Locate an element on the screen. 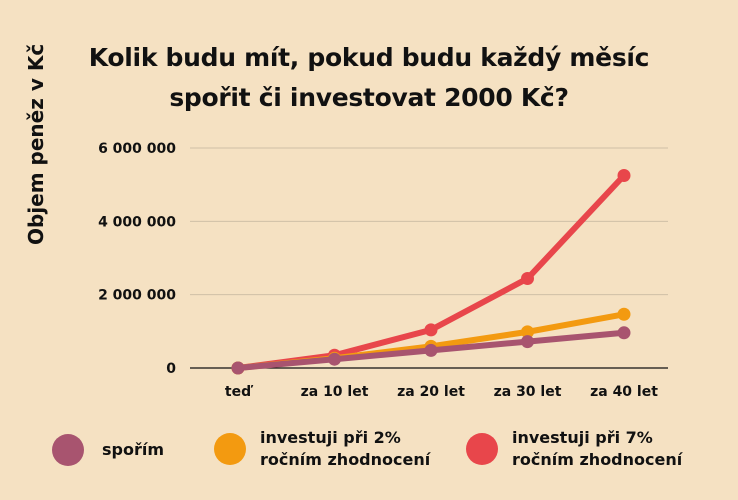  x-tick-label: za 30 let is located at coordinates (528, 392).